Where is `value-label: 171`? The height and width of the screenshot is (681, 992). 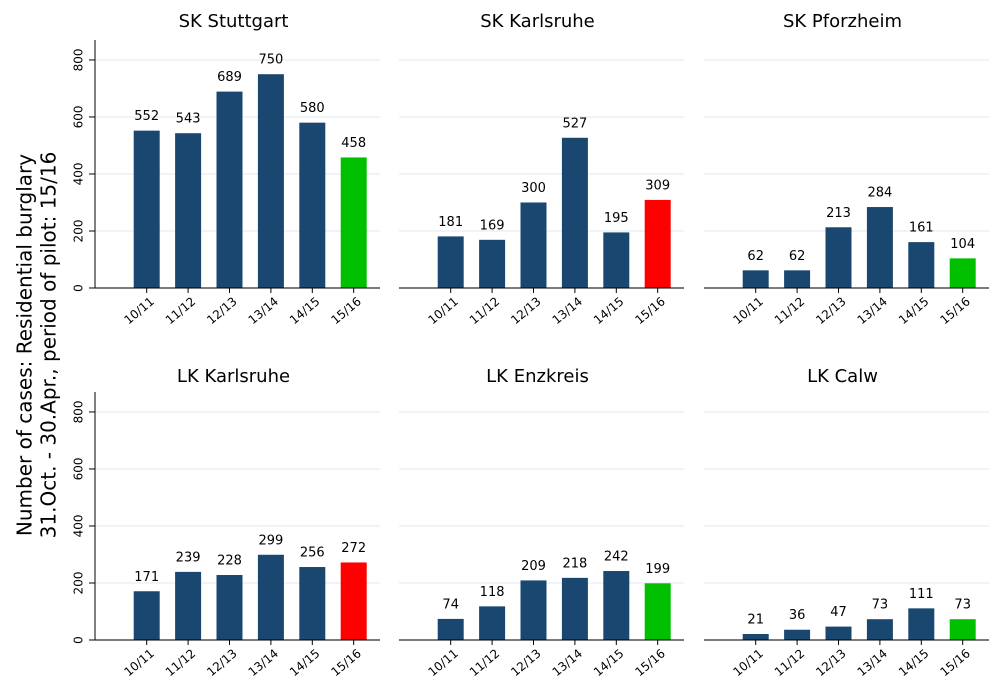
value-label: 171 is located at coordinates (146, 577).